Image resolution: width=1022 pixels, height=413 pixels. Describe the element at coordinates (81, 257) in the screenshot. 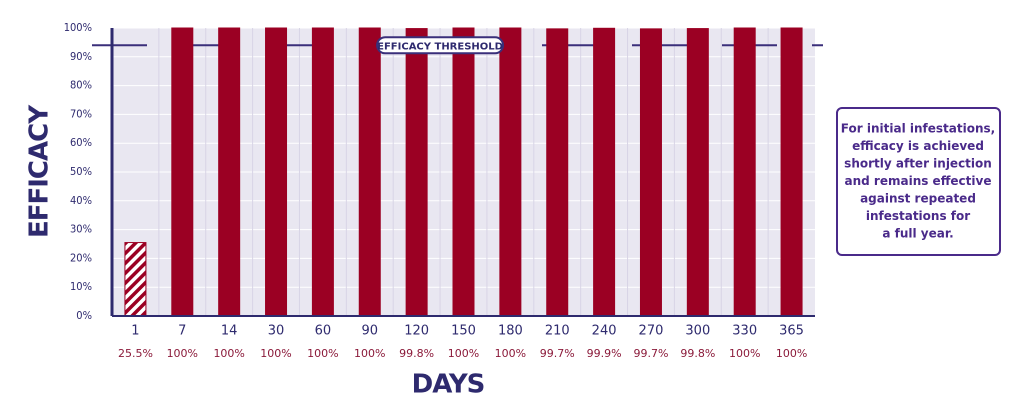

I see `y-tick-label: 20%` at that location.